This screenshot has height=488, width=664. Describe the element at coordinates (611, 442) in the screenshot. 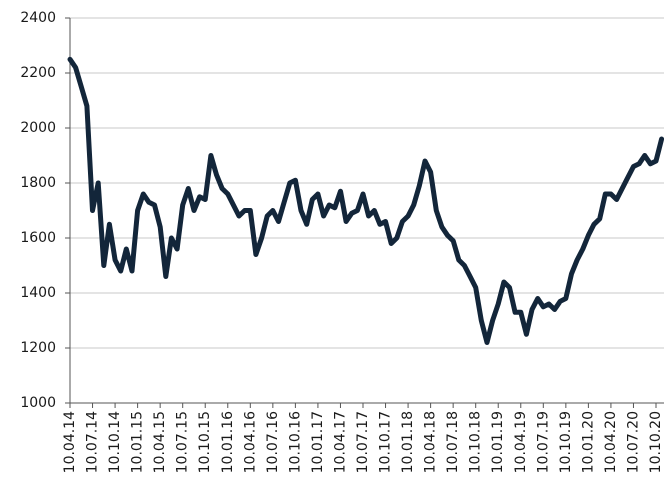

I see `x-tick-label: 10.04.20` at that location.